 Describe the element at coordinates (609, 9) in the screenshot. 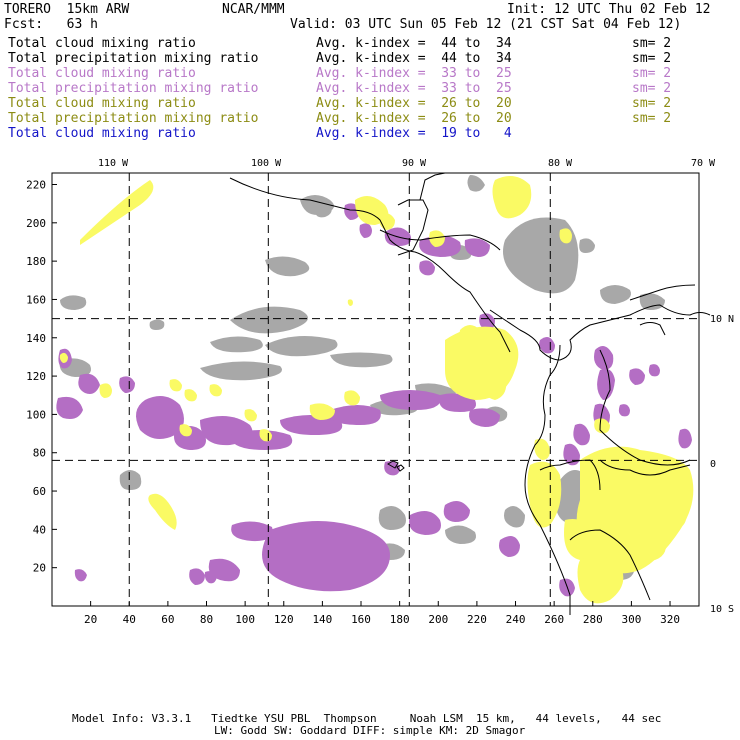

I see `init-time: Init: 12 UTC Thu 02 Feb 12` at that location.